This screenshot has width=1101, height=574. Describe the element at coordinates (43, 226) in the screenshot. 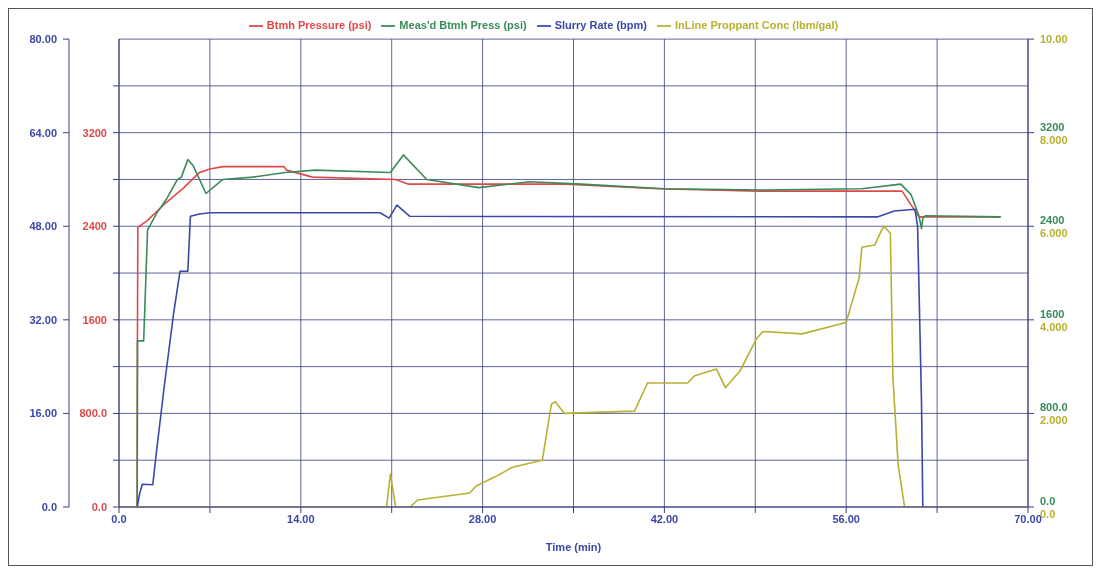

I see `y3-tick-label: 48.00` at that location.